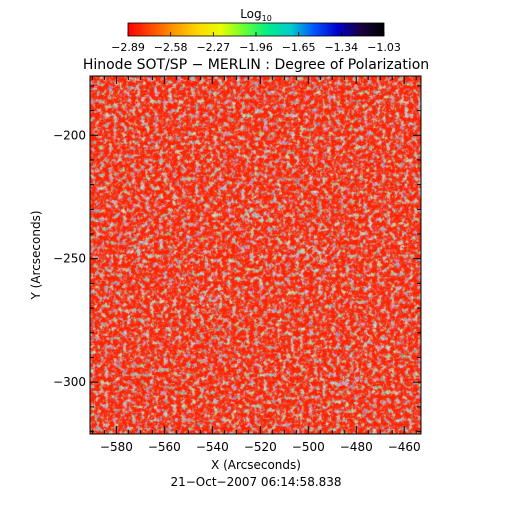 This screenshot has height=516, width=512. I want to click on x-tick-label: −520, so click(260, 447).